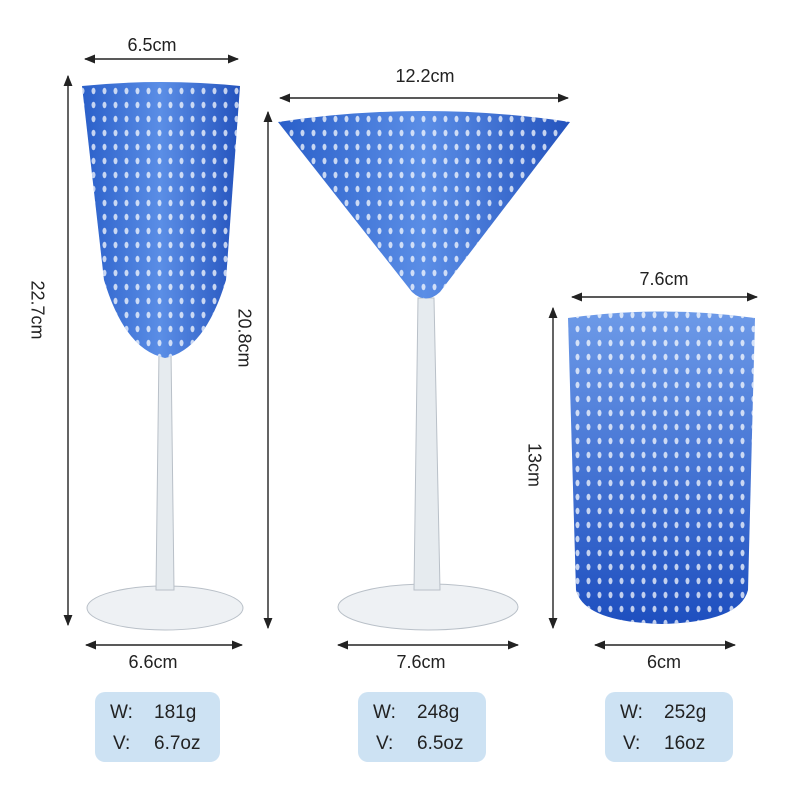 This screenshot has width=800, height=800. What do you see at coordinates (157, 727) in the screenshot?
I see `info-box: W: 181g V: 6.7oz` at bounding box center [157, 727].